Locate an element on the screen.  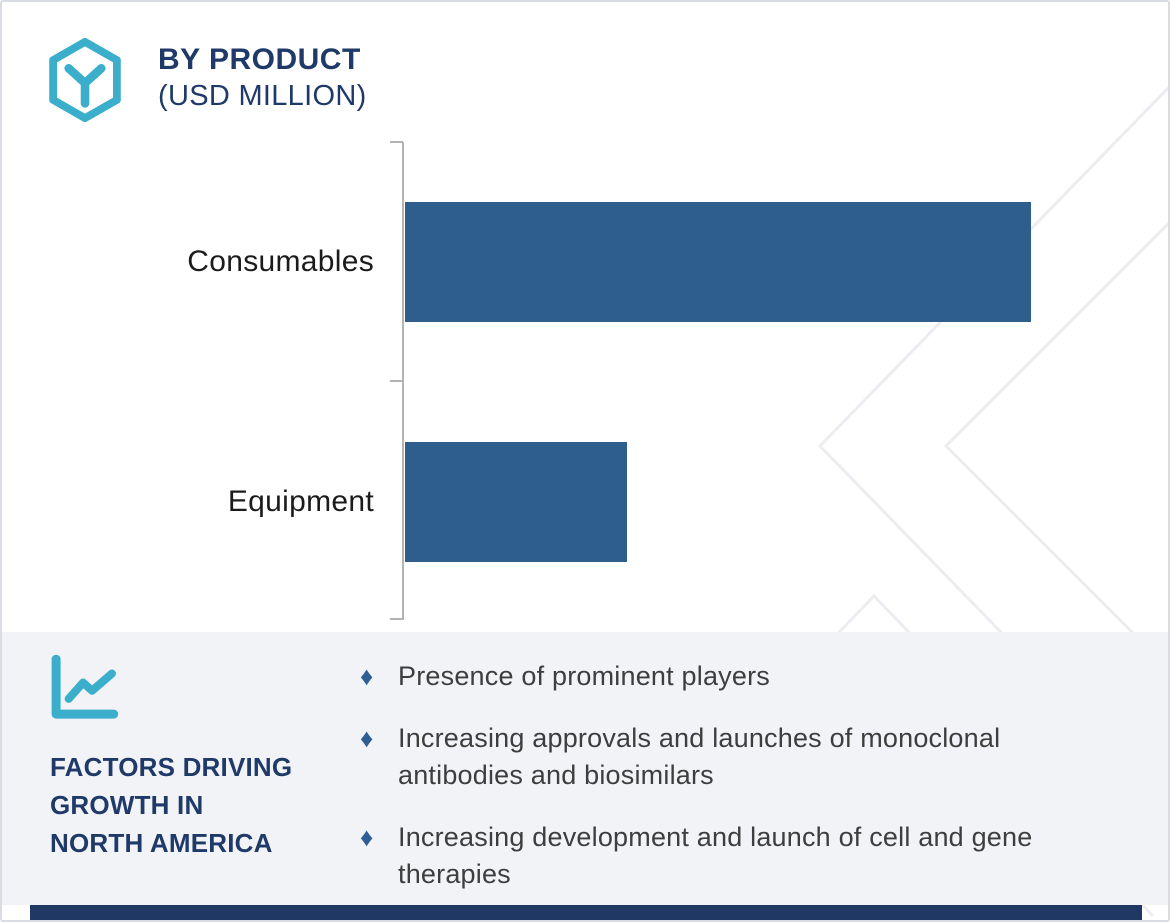
factors-heading-line: FACTORS DRIVING is located at coordinates (171, 767).